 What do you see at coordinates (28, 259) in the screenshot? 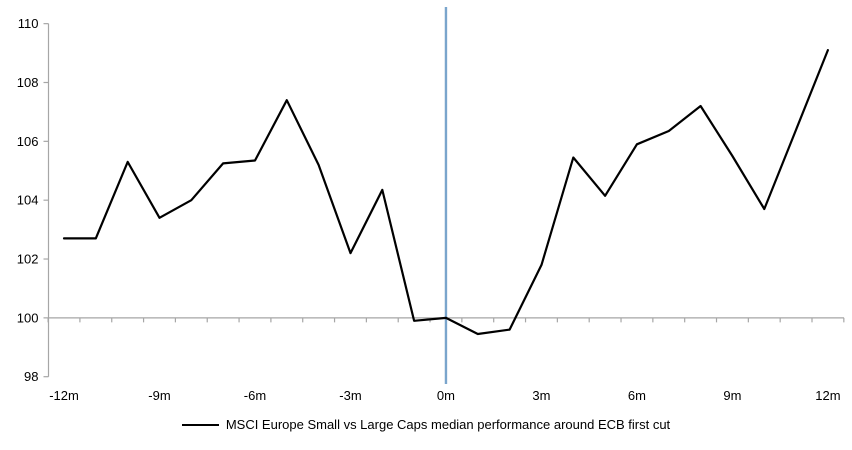
I see `y-tick-label: 102` at bounding box center [28, 259].